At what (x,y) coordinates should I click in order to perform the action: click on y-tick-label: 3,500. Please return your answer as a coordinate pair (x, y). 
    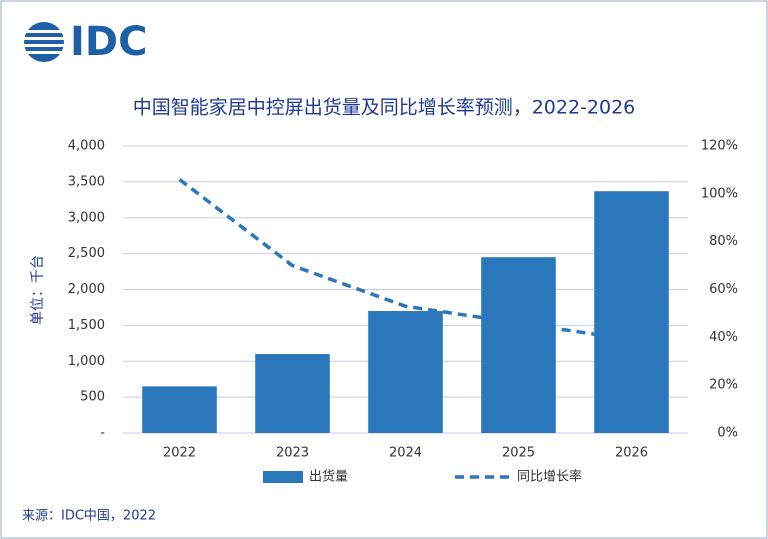
    Looking at the image, I should click on (86, 181).